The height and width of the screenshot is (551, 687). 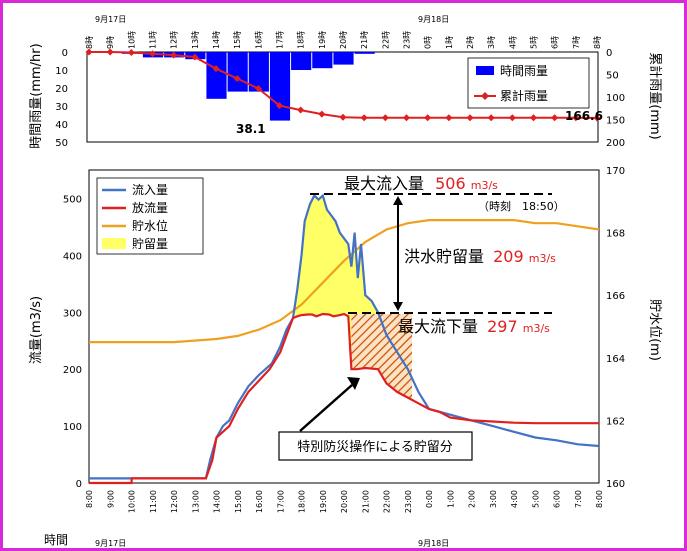 What do you see at coordinates (524, 71) in the screenshot?
I see `legend-hourly-rain: 時間雨量` at bounding box center [524, 71].